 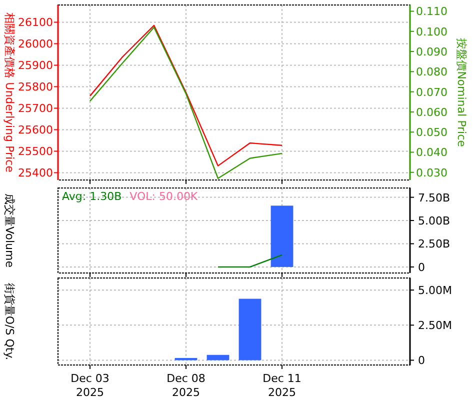 I want to click on y-tick-label: 7.50B, so click(x=434, y=197).